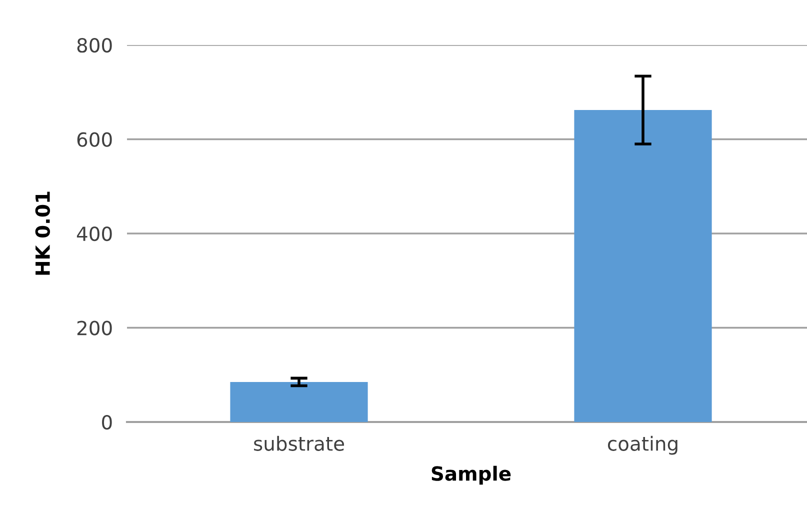 This screenshot has width=807, height=505. What do you see at coordinates (94, 45) in the screenshot?
I see `y-tick-label: 800` at bounding box center [94, 45].